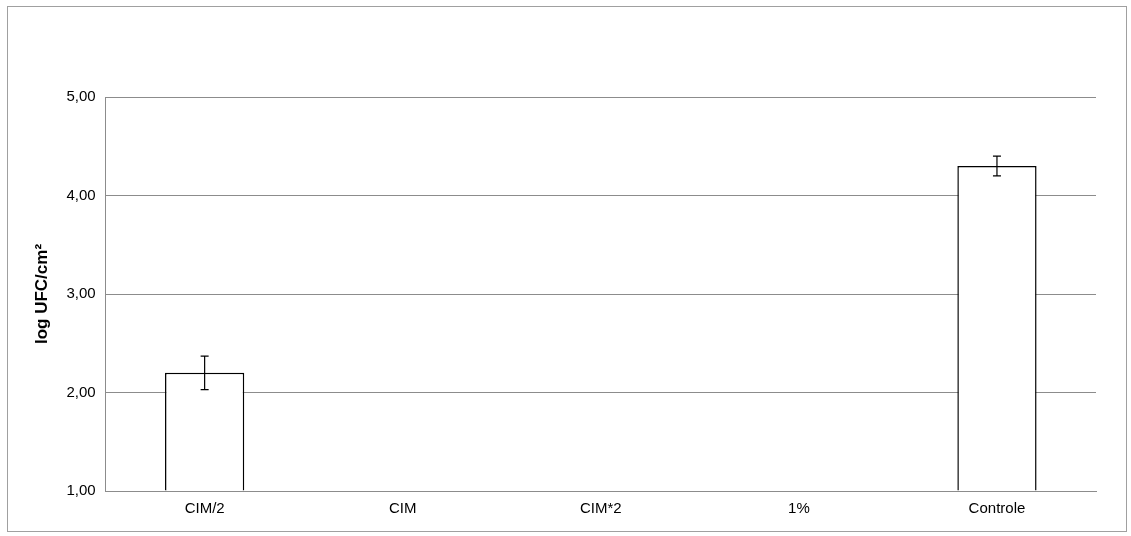  What do you see at coordinates (600, 508) in the screenshot?
I see `x-tick-label: CIM*2` at bounding box center [600, 508].